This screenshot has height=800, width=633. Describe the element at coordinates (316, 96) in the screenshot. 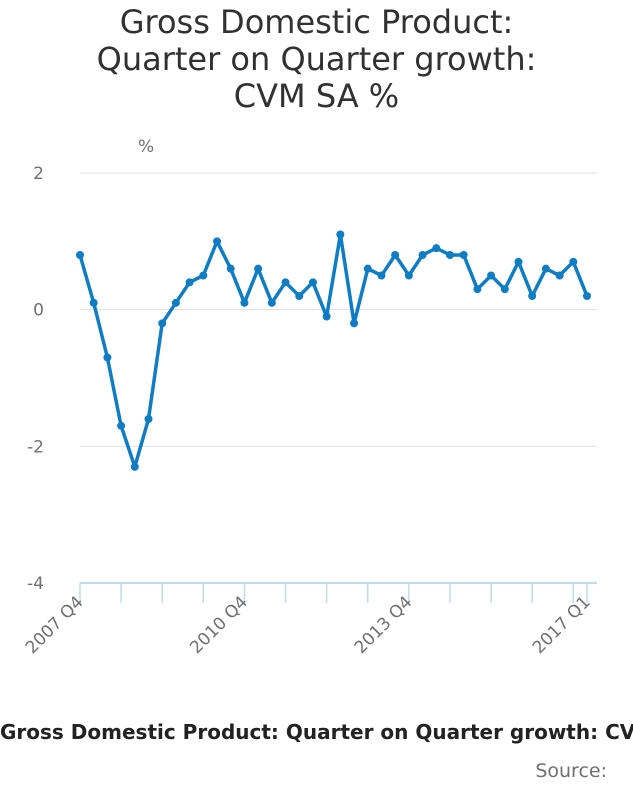

I see `chart-title-line-3: CVM SA %` at that location.